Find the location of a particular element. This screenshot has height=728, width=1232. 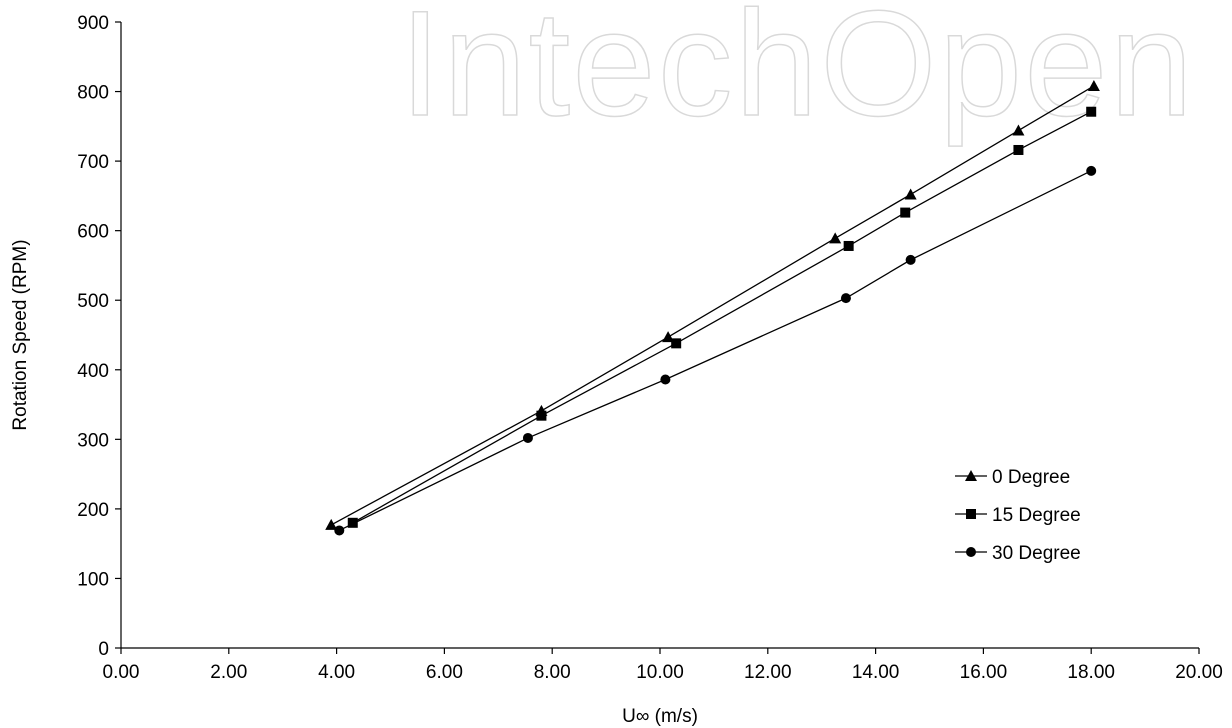

x-tick-label: 18.00 is located at coordinates (1091, 672).